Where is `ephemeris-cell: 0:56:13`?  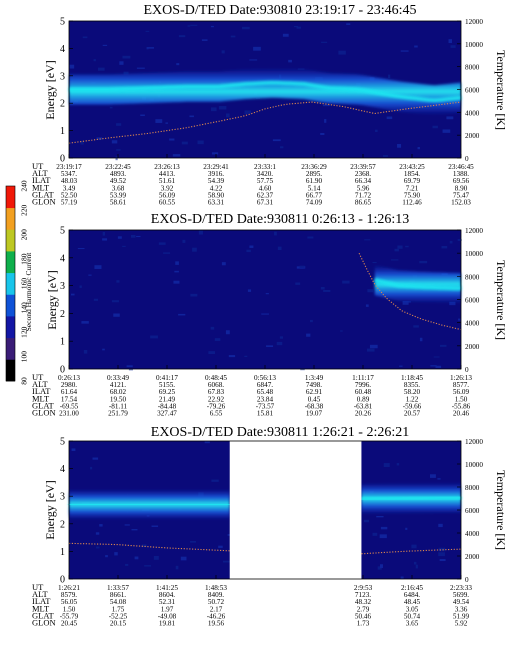 ephemeris-cell: 0:56:13 is located at coordinates (265, 378).